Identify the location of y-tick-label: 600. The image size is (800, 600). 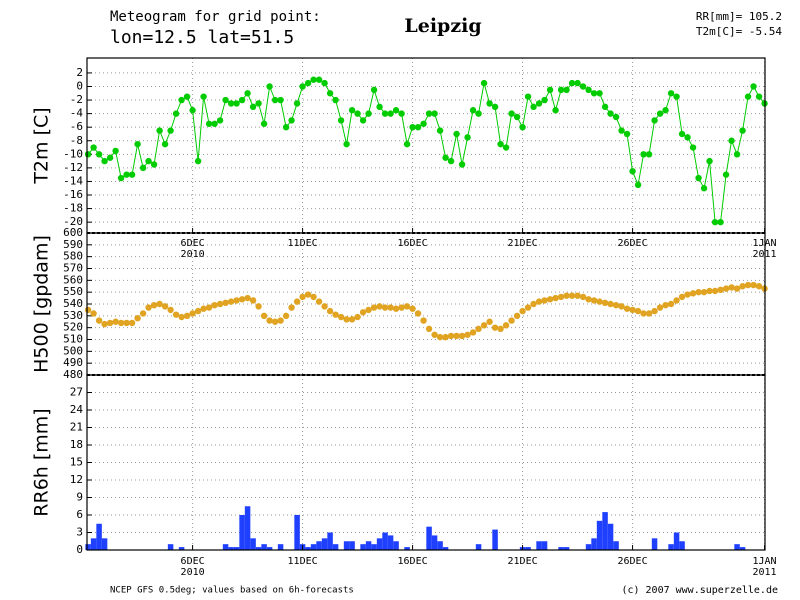
(73, 232).